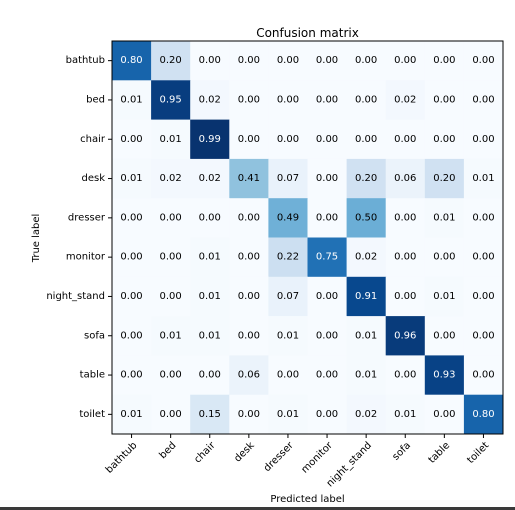  I want to click on y-tick-label: chair, so click(93, 139).